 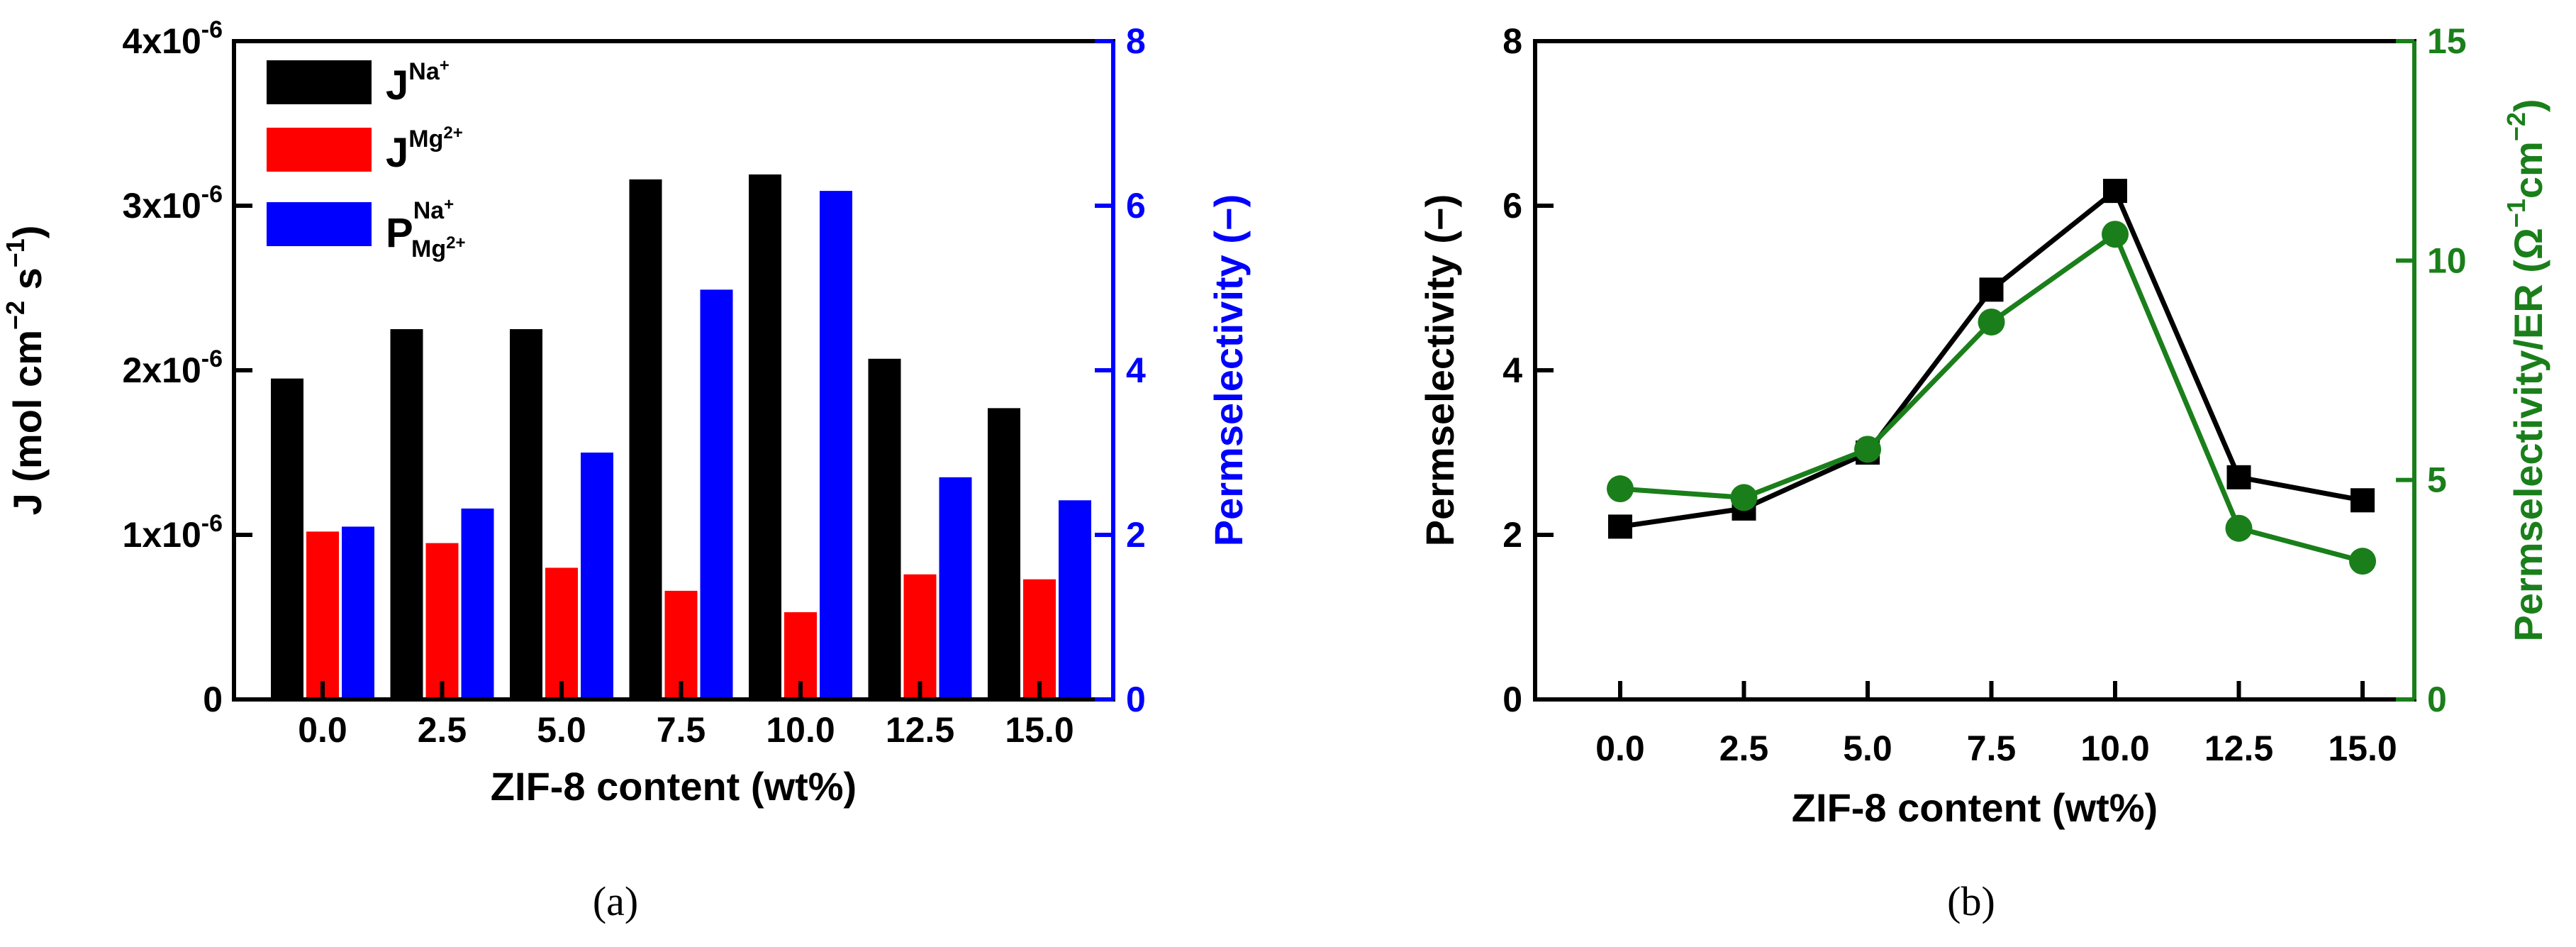 I want to click on legend-swatch-mg, so click(x=319, y=150).